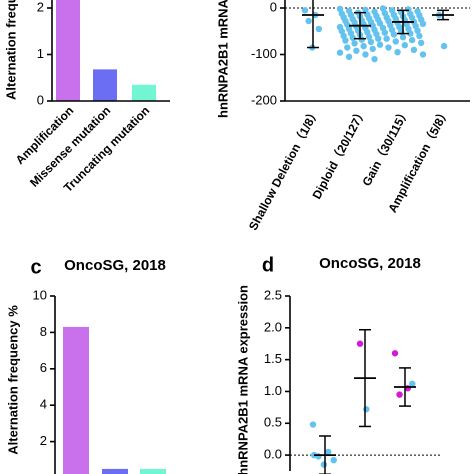 The width and height of the screenshot is (474, 474). What do you see at coordinates (43, 367) in the screenshot?
I see `y-tick-label: 6` at bounding box center [43, 367].